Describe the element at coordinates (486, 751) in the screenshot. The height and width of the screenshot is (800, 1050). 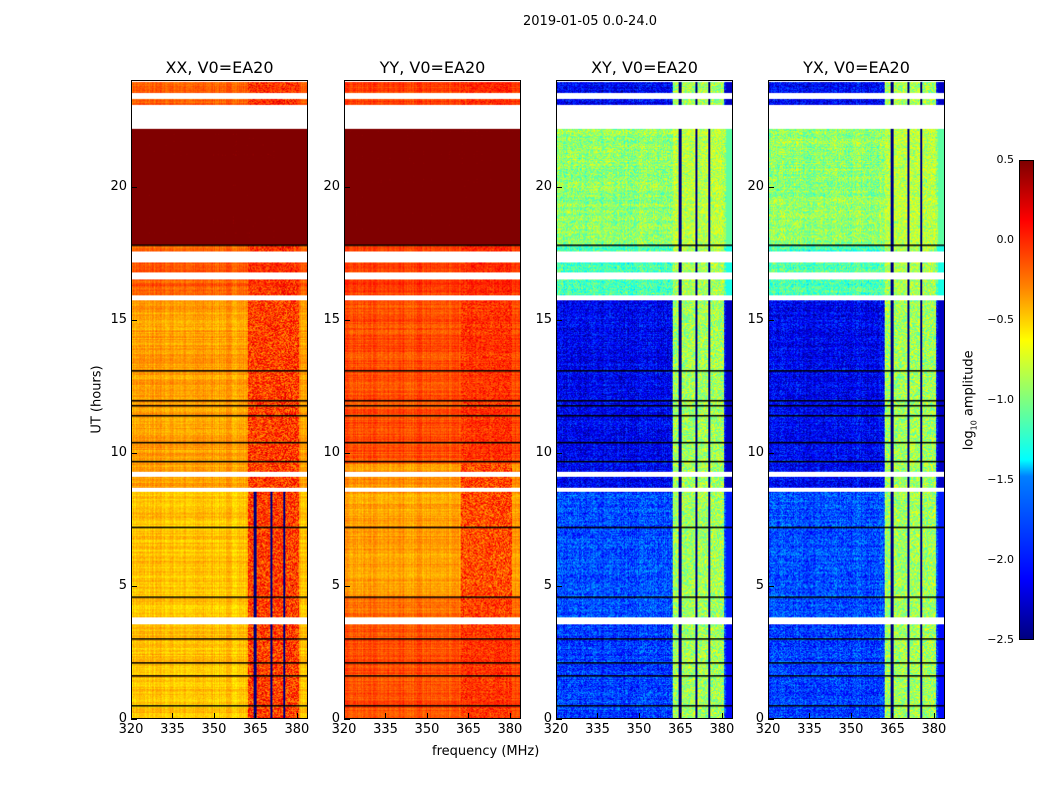
I see `x-axis-label: frequency (MHz)` at that location.